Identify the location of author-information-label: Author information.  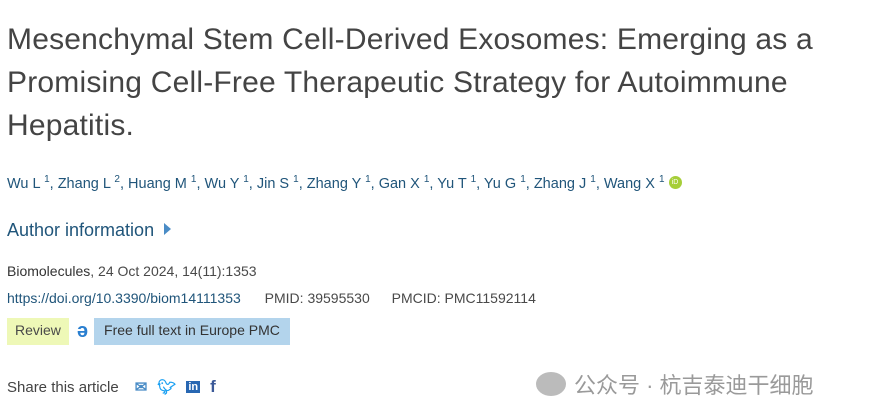
(81, 230).